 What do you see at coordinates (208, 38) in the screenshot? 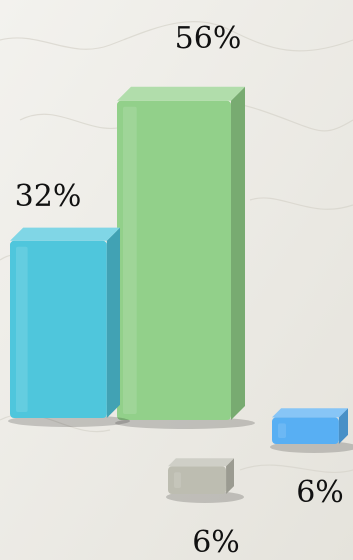
I see `value-label-2: 56%` at bounding box center [208, 38].